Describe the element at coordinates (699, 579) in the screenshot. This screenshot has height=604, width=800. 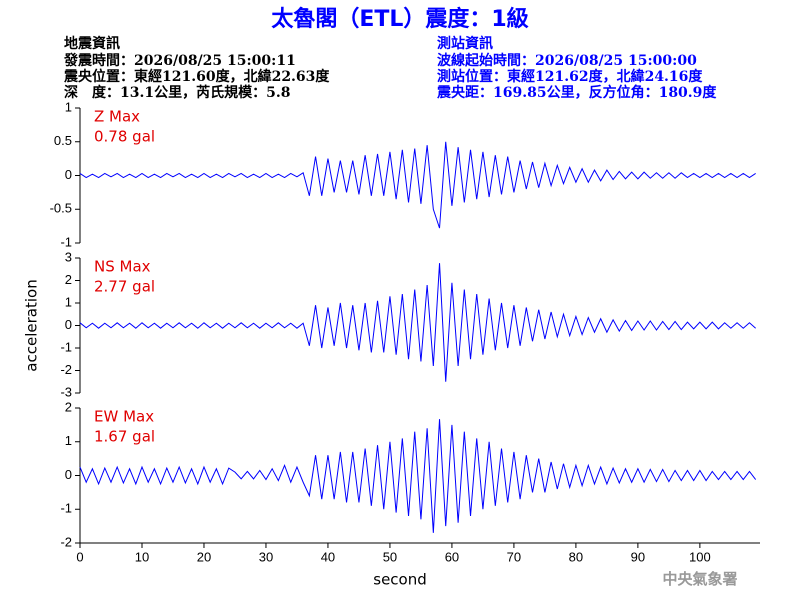
I see `credit: 中央氣象署` at that location.